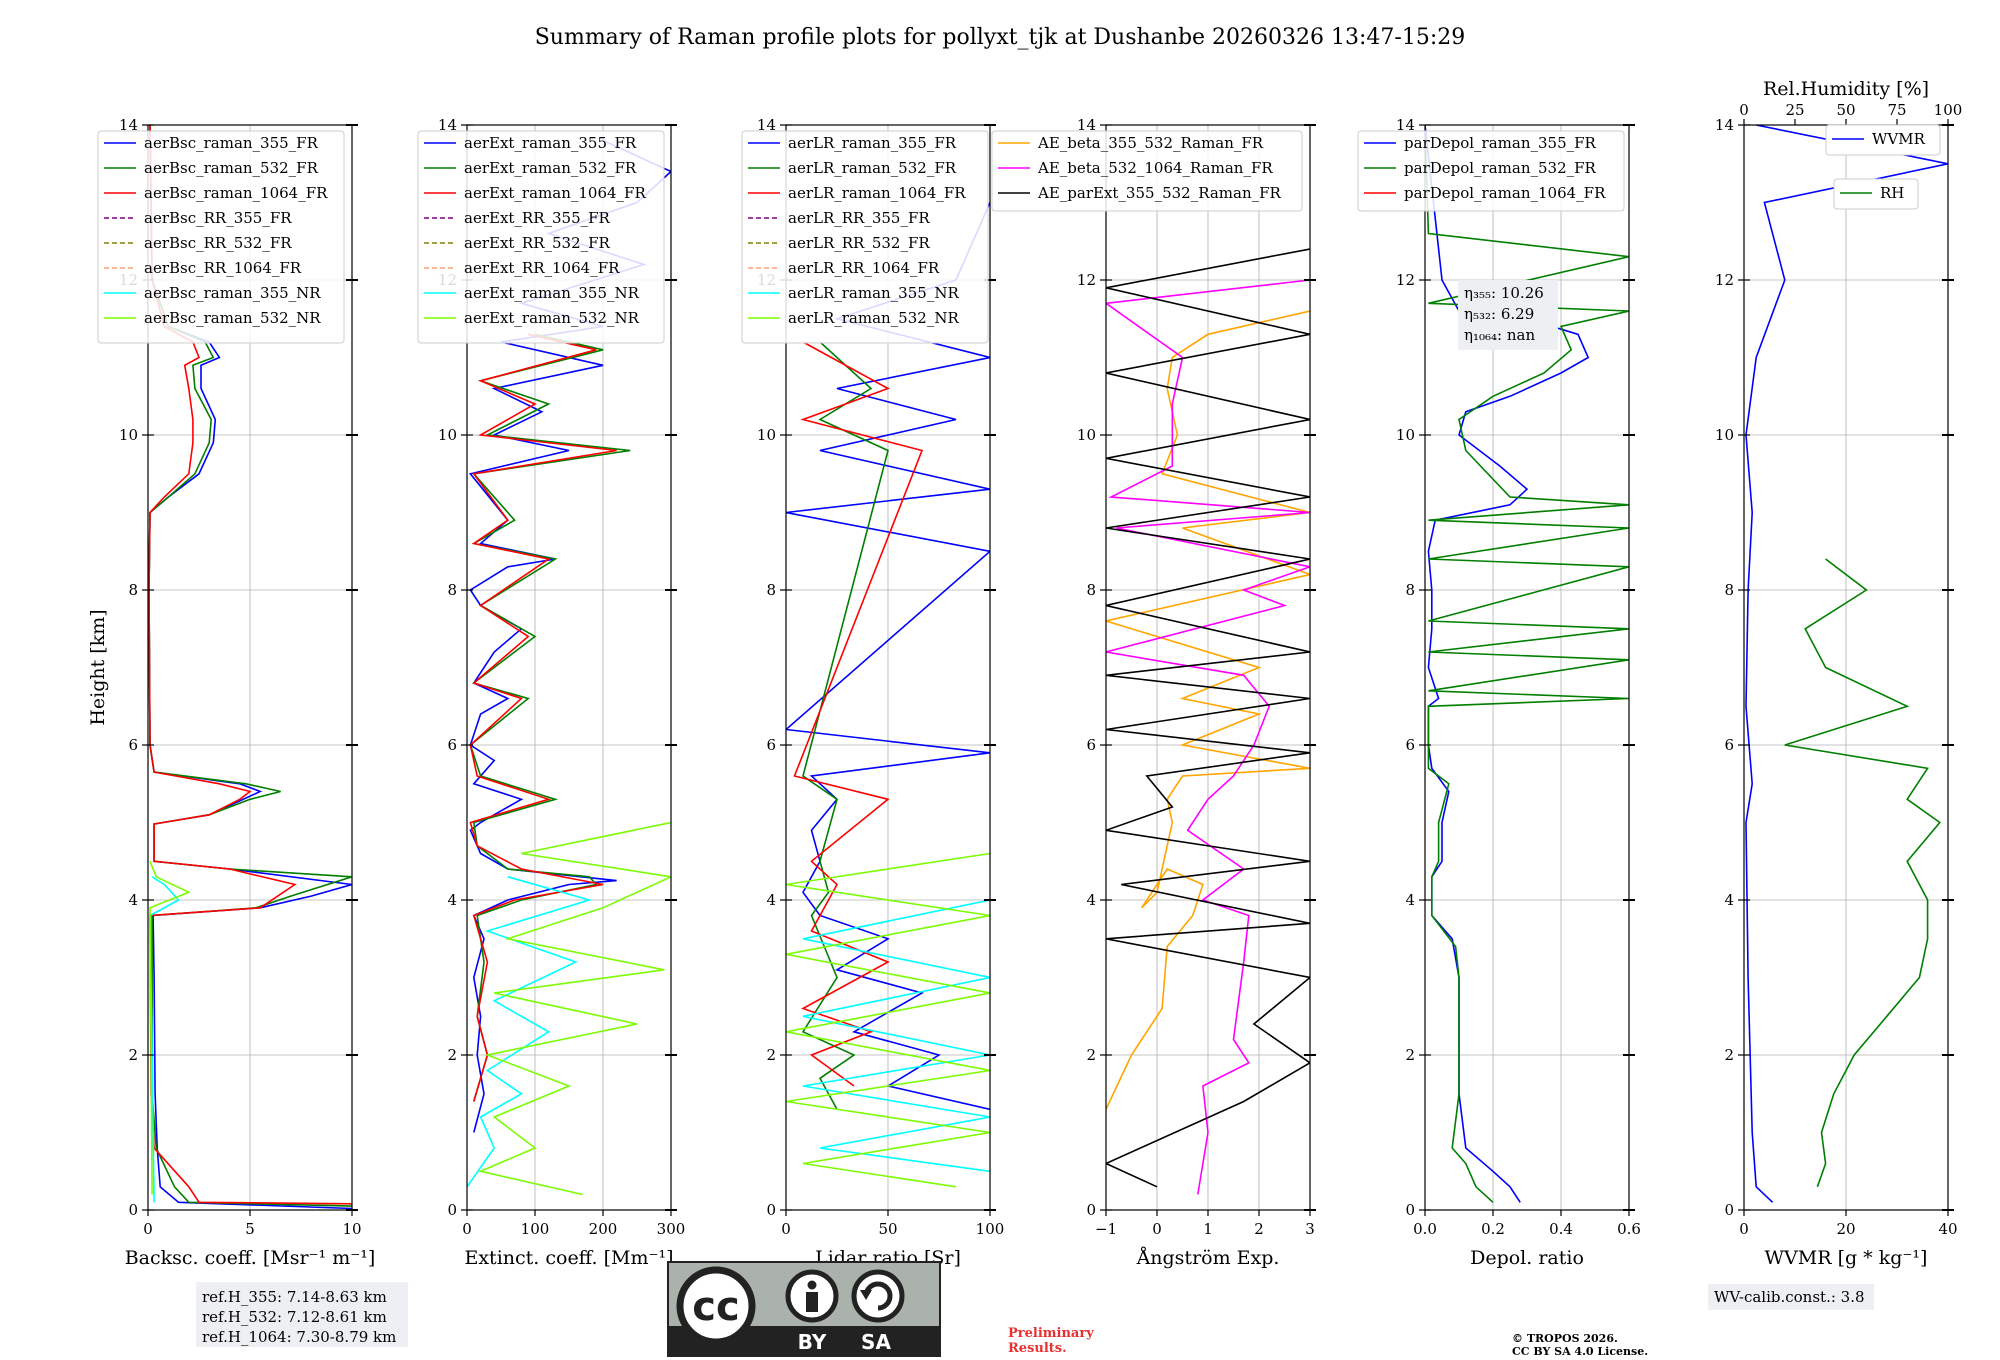 This screenshot has width=2000, height=1360. I want to click on preliminary-note-1: Preliminary, so click(1051, 1333).